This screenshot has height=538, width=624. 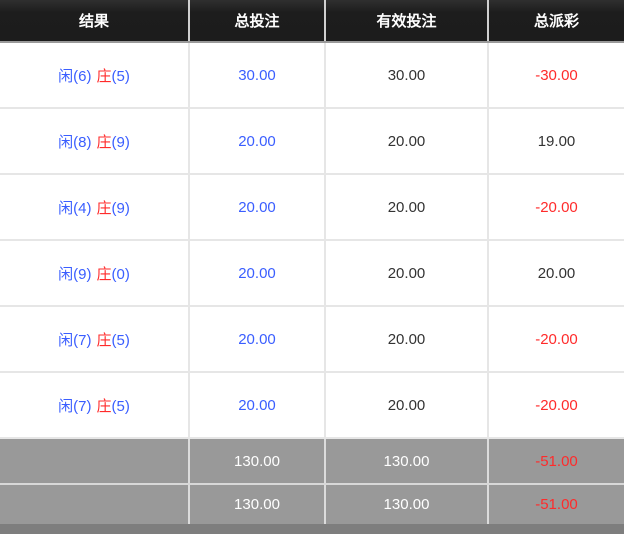 I want to click on payout-cell: -30.00, so click(x=556, y=75).